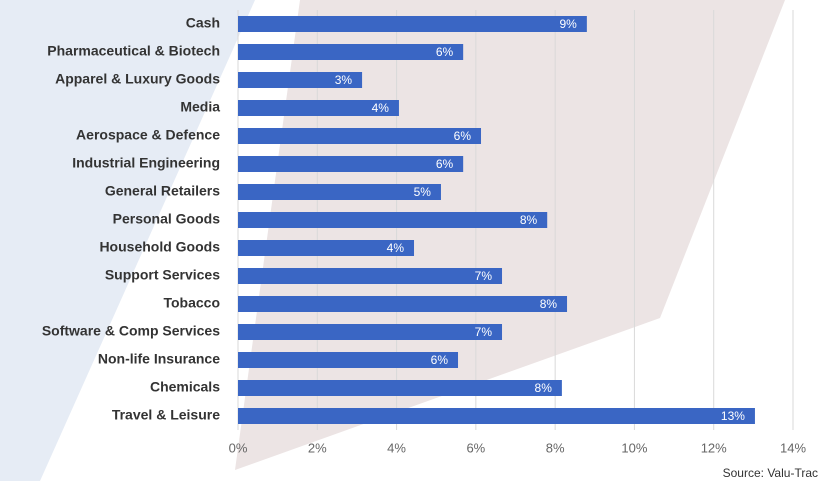 This screenshot has height=481, width=821. Describe the element at coordinates (475, 447) in the screenshot. I see `x-tick-label: 6%` at that location.